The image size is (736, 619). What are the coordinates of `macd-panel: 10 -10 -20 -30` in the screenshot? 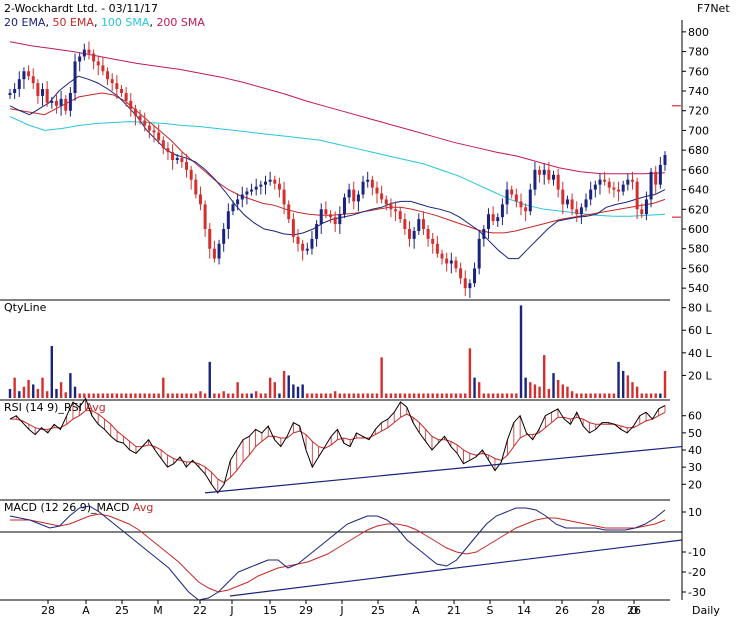 It's located at (353, 553).